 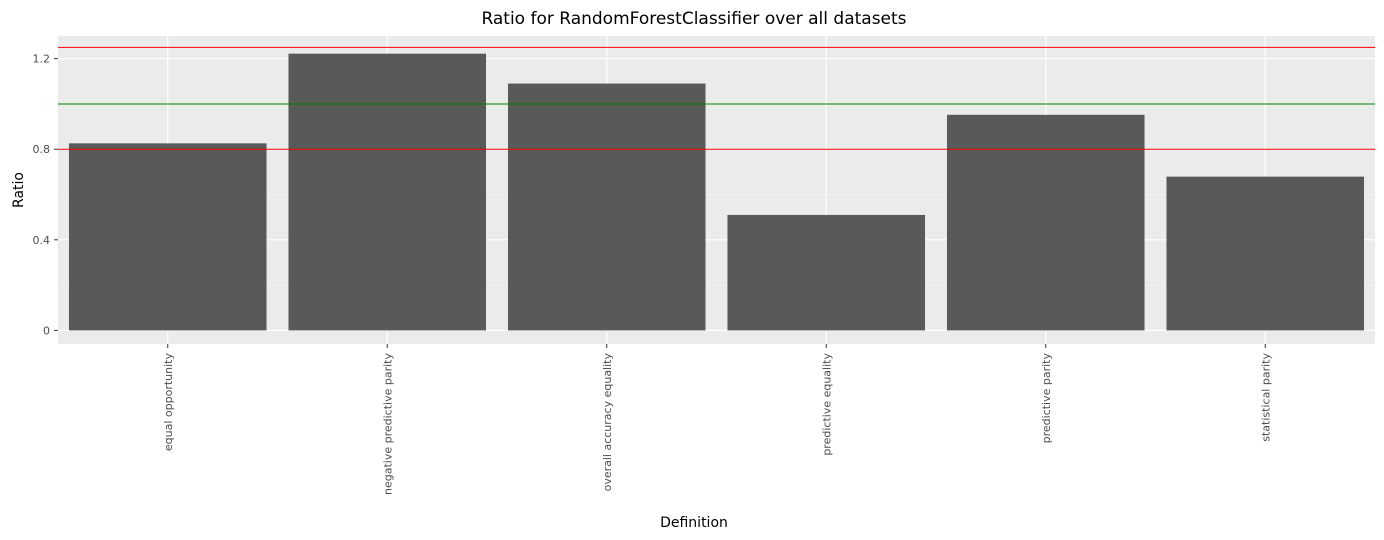 I want to click on y-tick-label: 0.4, so click(x=42, y=240).